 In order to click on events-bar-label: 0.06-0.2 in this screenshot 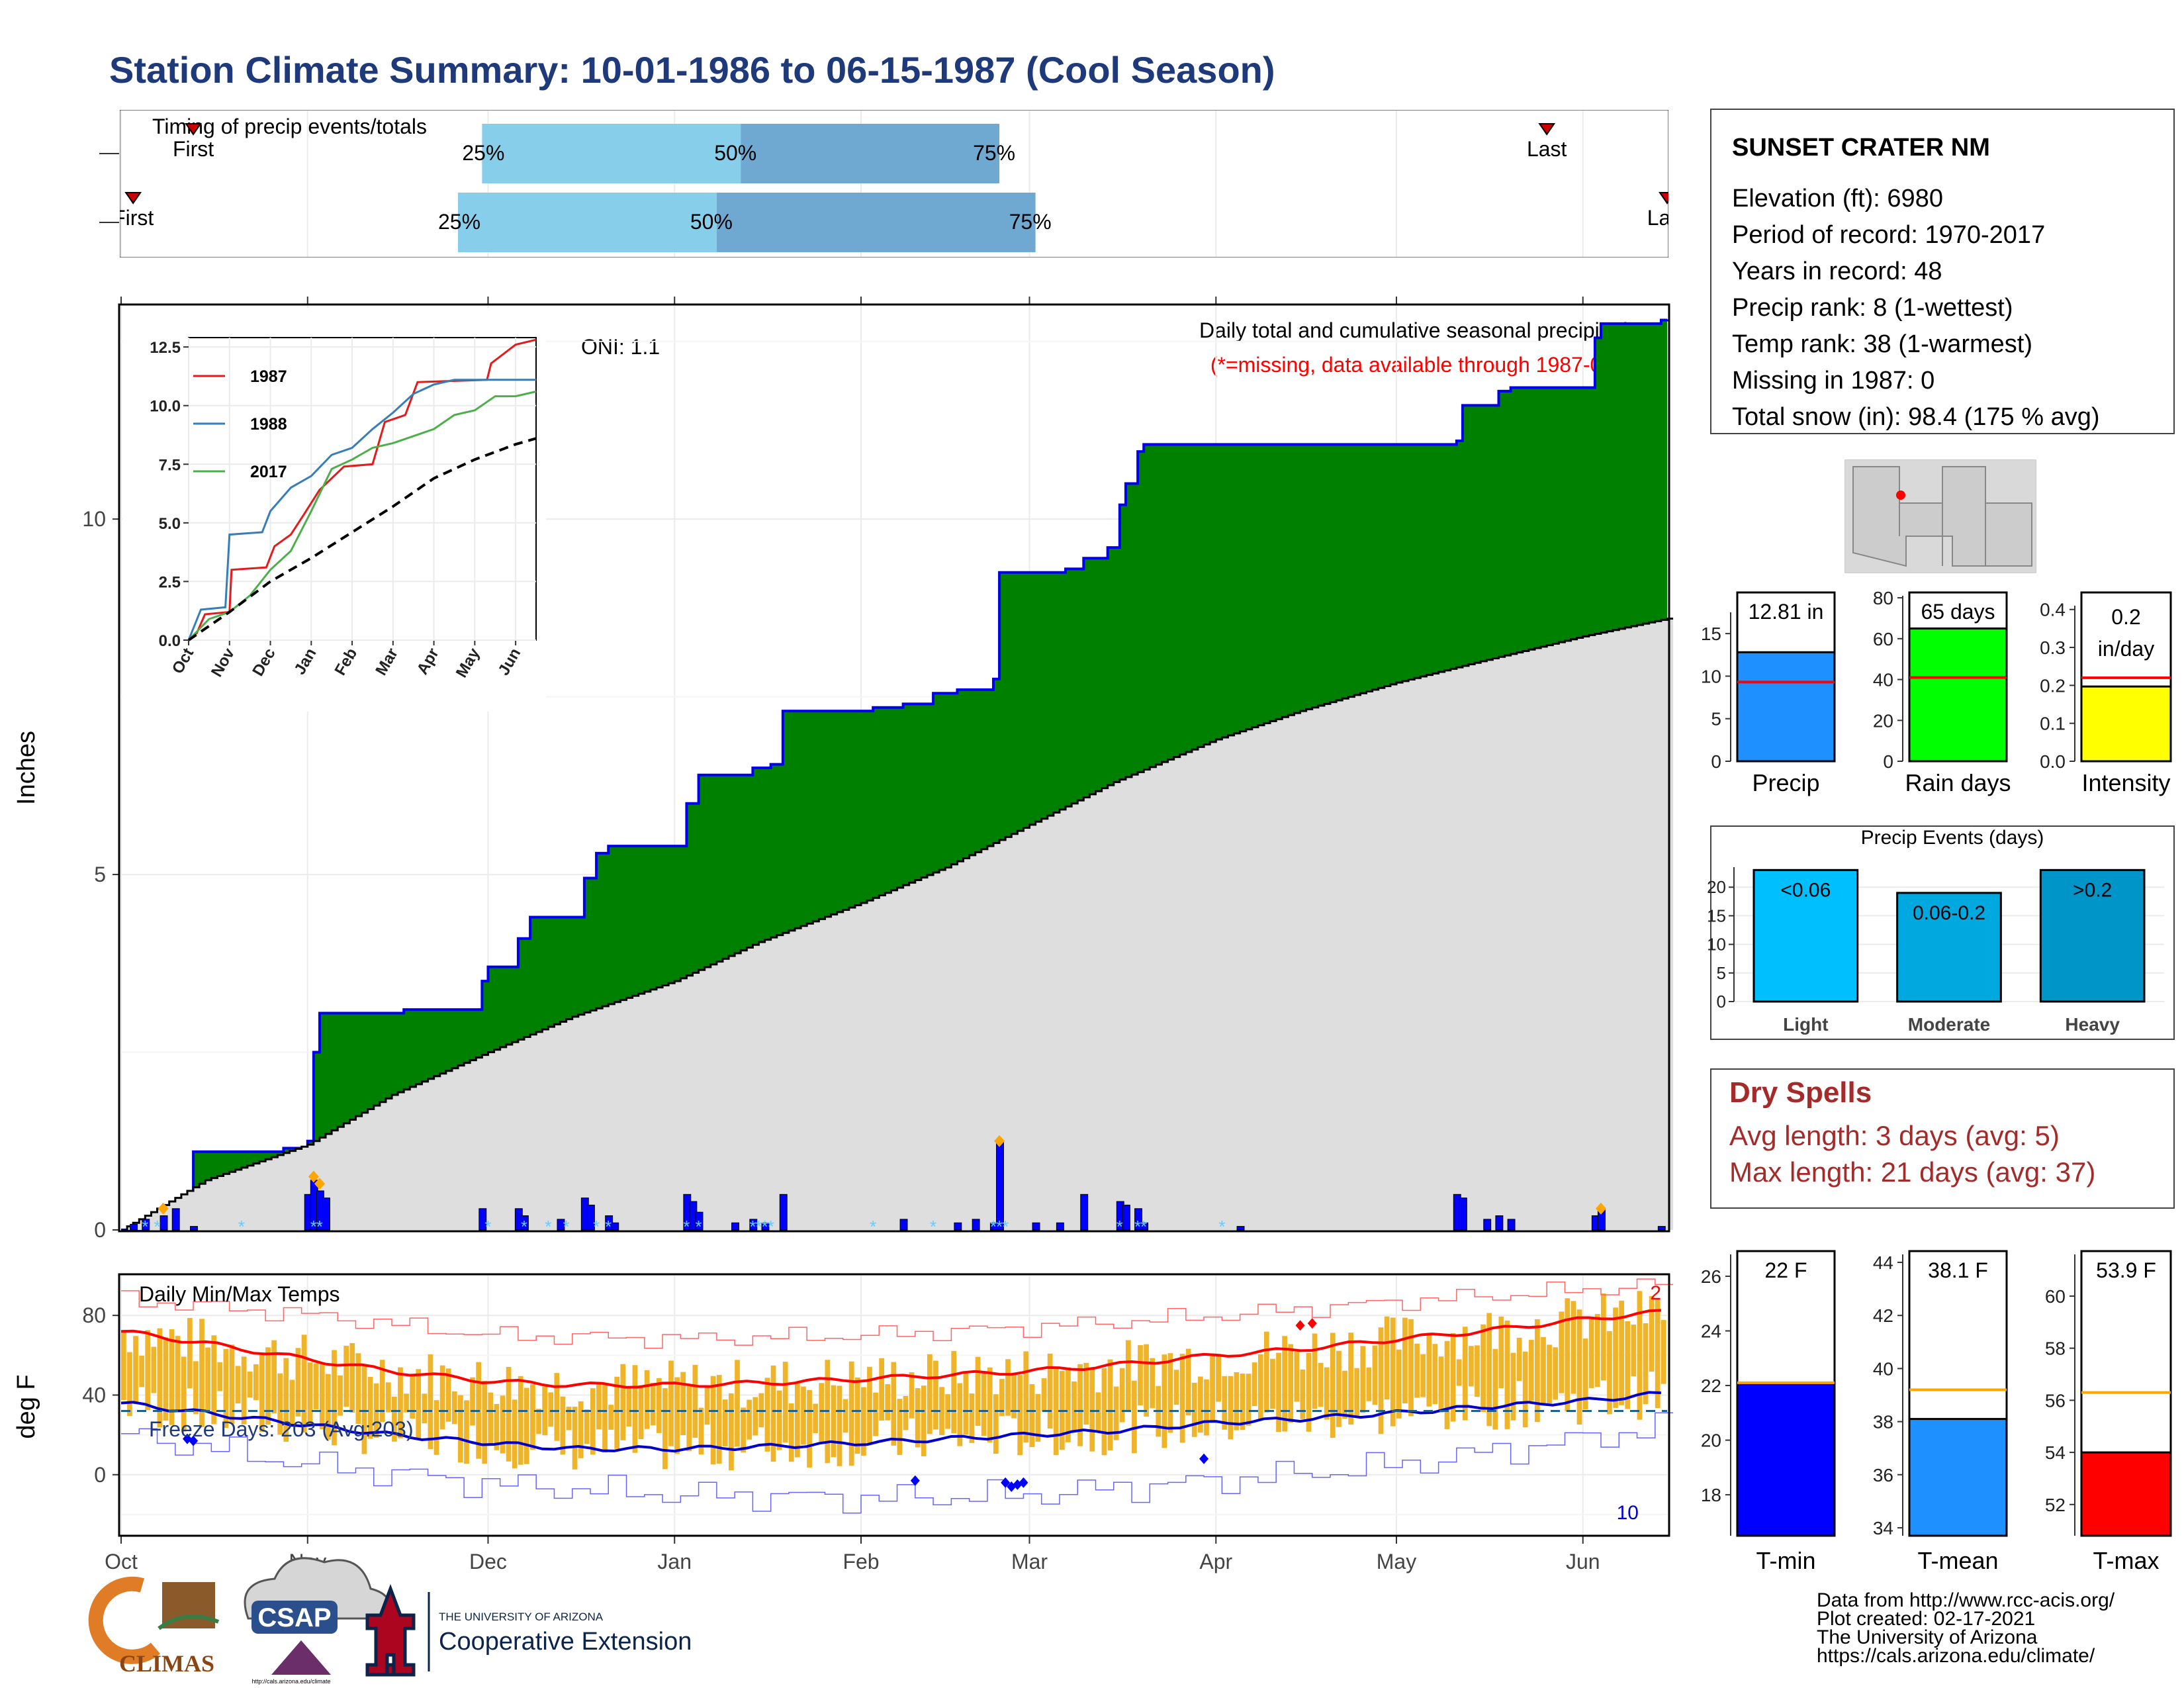, I will do `click(1949, 913)`.